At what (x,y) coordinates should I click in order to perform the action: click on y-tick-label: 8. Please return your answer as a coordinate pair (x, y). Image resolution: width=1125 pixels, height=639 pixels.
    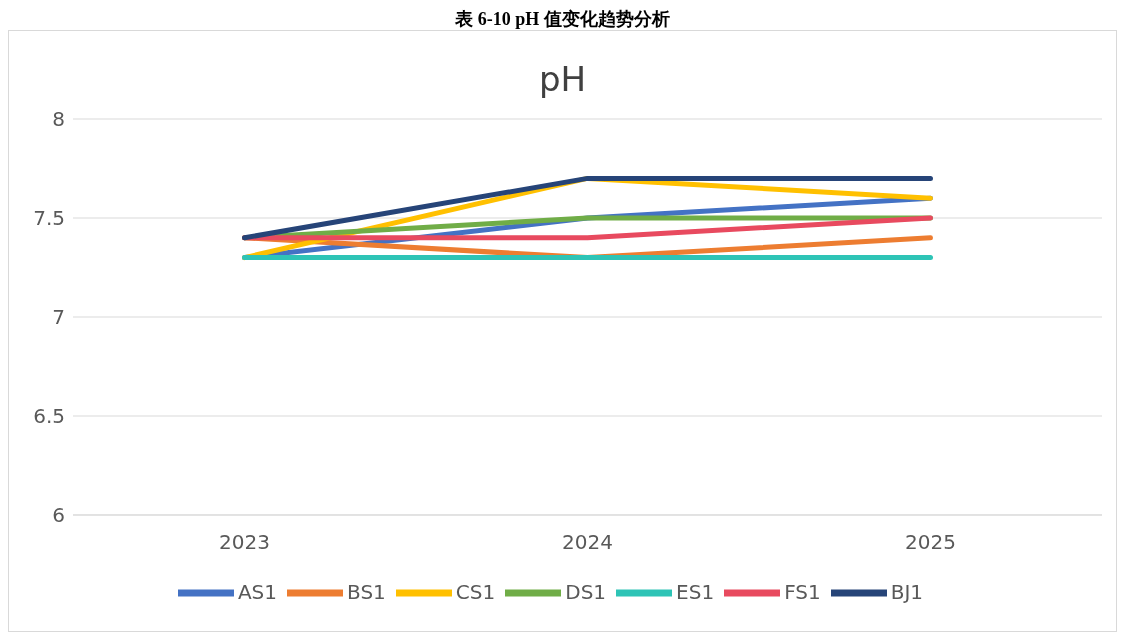
    Looking at the image, I should click on (58, 119).